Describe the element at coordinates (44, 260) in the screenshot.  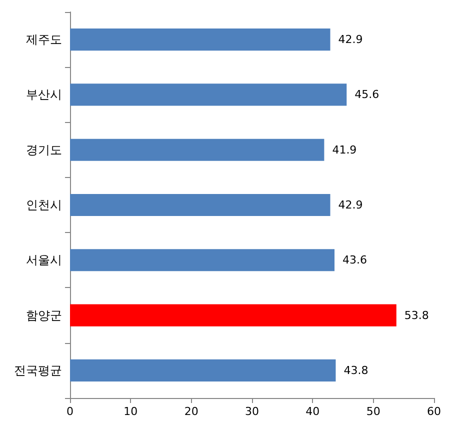
I see `y-tick-label: 서울시` at that location.